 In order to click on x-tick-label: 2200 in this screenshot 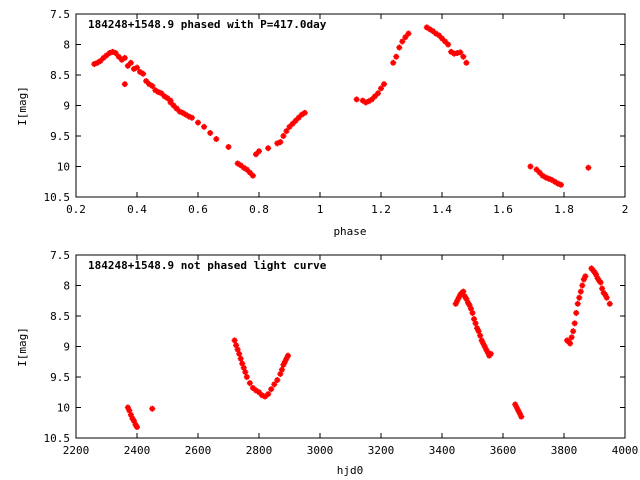, I will do `click(76, 450)`.